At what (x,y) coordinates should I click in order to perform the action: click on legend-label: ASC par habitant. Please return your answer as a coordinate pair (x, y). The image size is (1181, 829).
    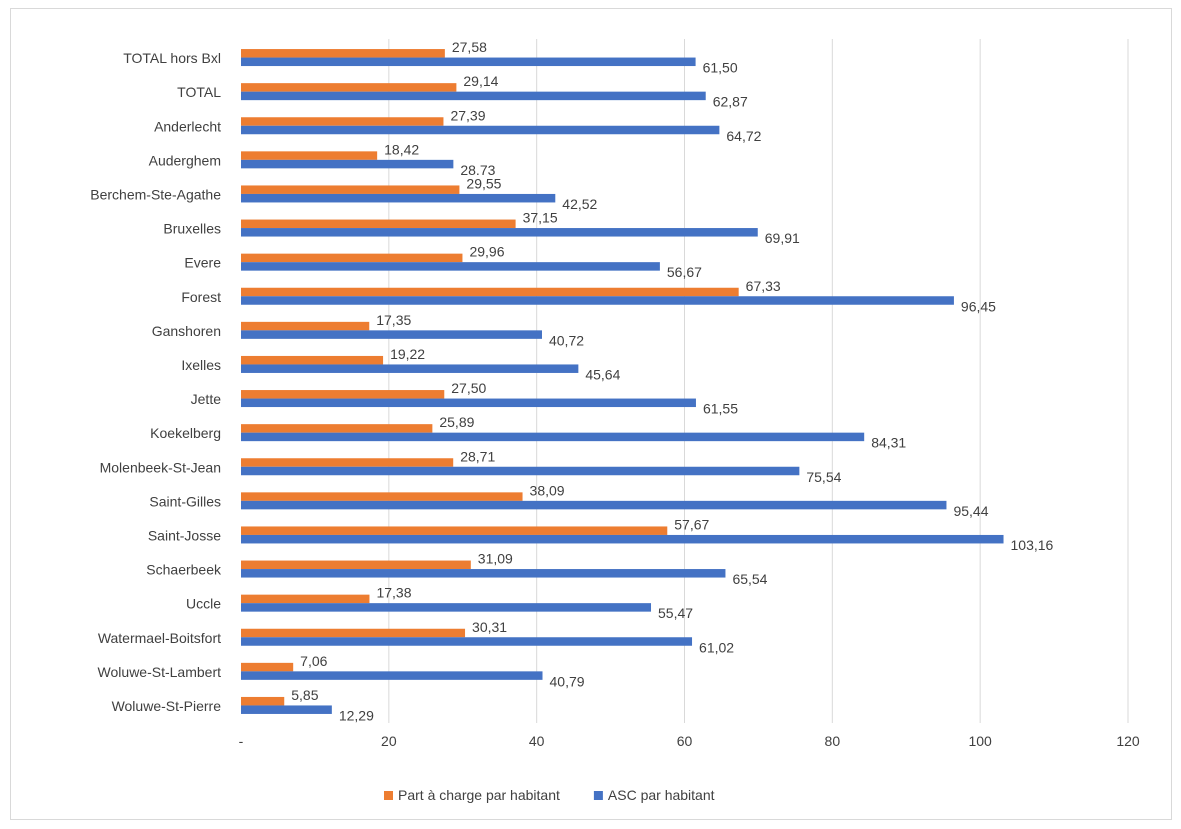
    Looking at the image, I should click on (661, 795).